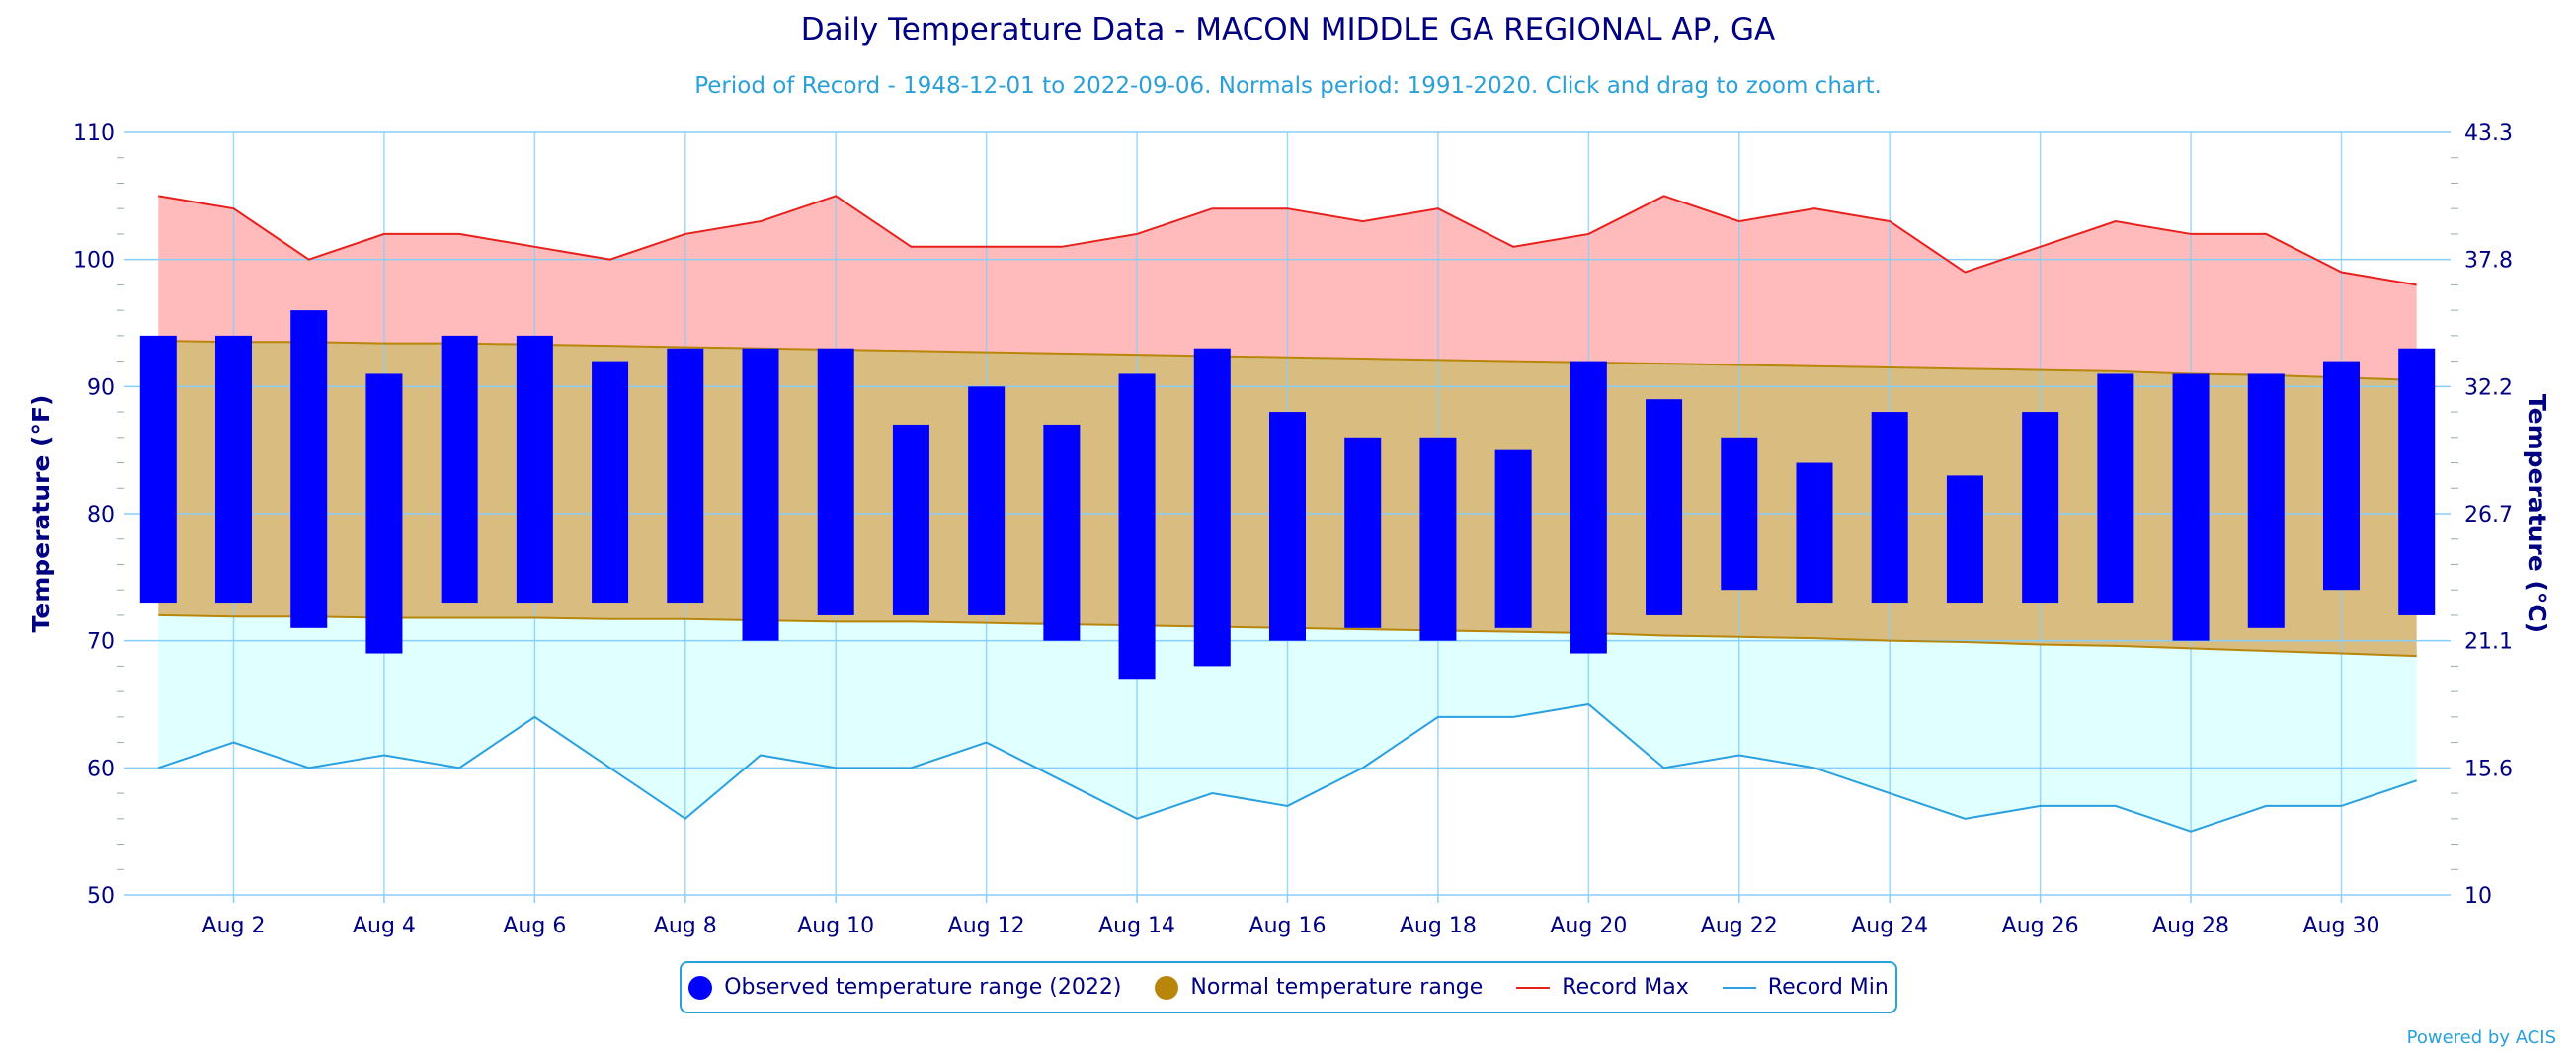 Image resolution: width=2576 pixels, height=1053 pixels. What do you see at coordinates (2488, 261) in the screenshot?
I see `y-right-tick-label: 37.8` at bounding box center [2488, 261].